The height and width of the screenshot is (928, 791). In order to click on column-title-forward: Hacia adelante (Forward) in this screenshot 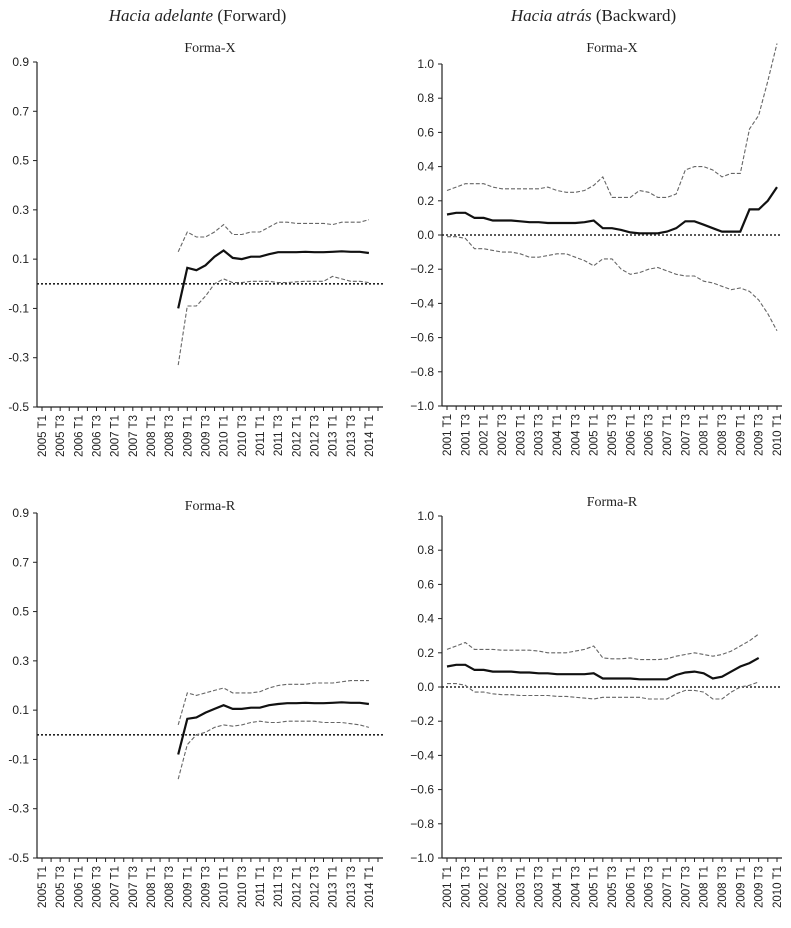, I will do `click(197, 16)`.